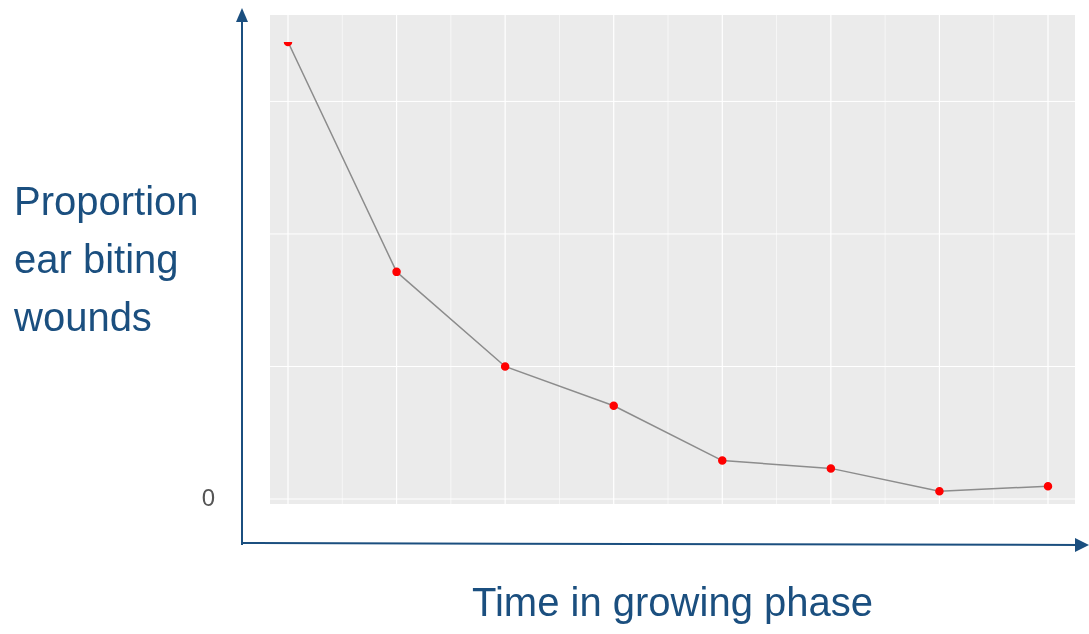 This screenshot has height=634, width=1089. What do you see at coordinates (208, 497) in the screenshot?
I see `text: 0` at bounding box center [208, 497].